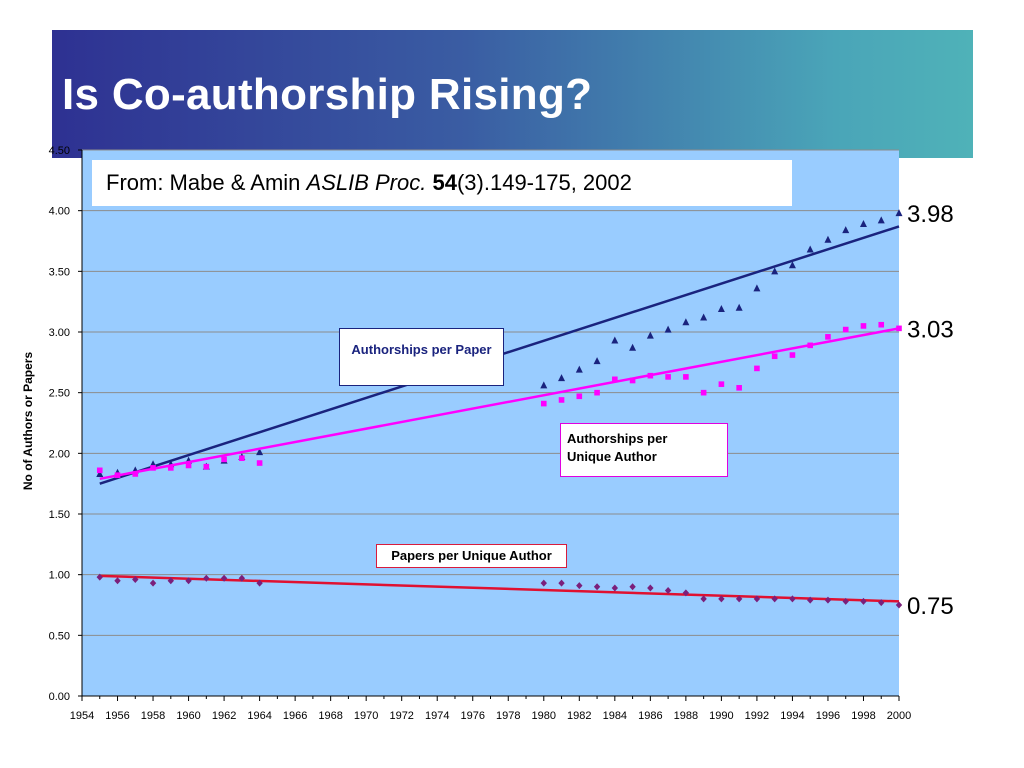 This screenshot has width=1024, height=768. Describe the element at coordinates (28, 421) in the screenshot. I see `y-axis-label: No of Authors or Papers` at that location.